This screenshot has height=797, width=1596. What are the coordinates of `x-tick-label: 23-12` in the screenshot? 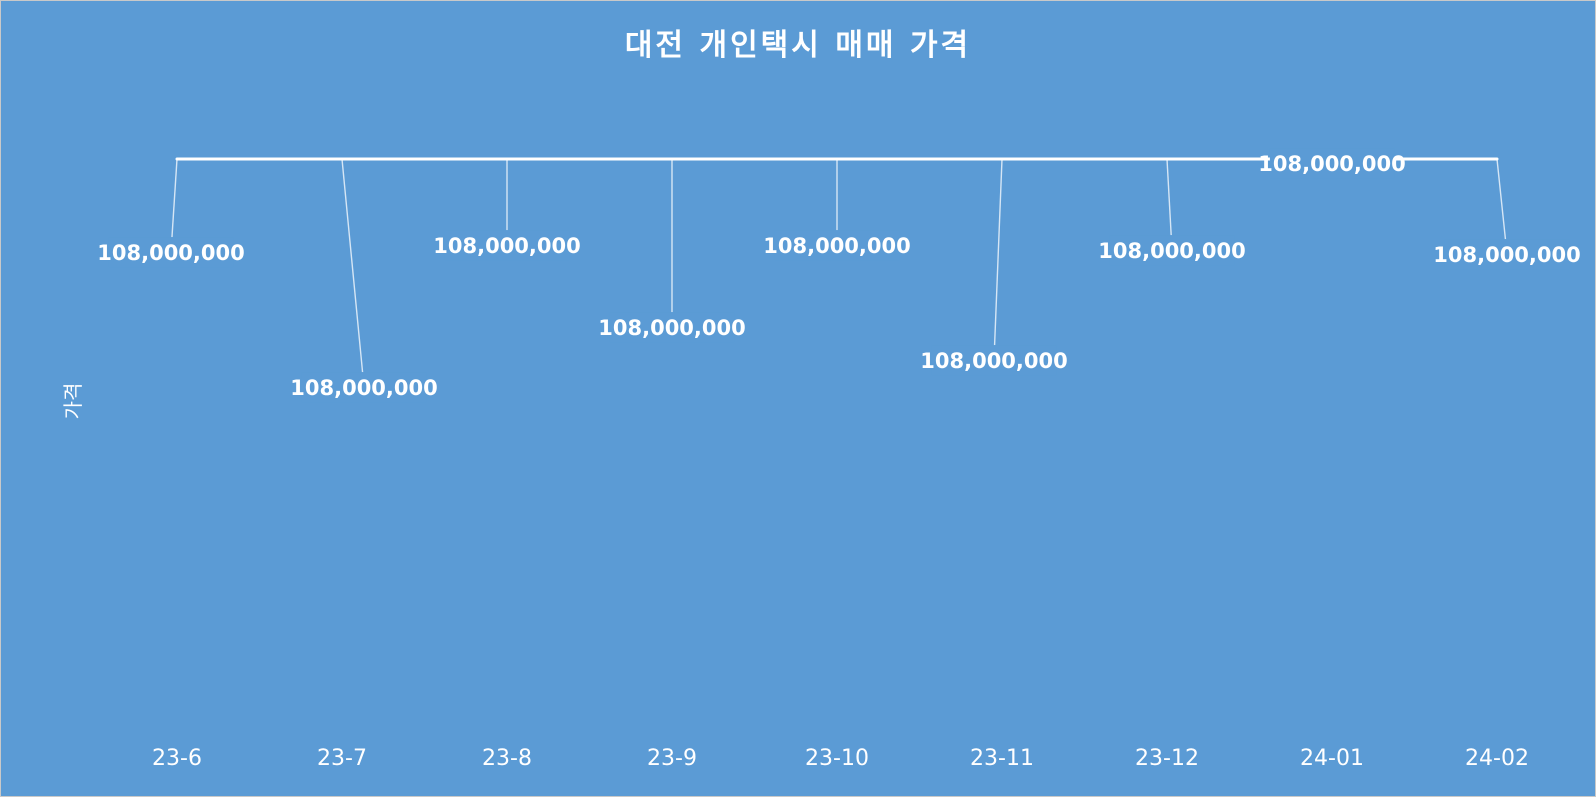 It's located at (1167, 758).